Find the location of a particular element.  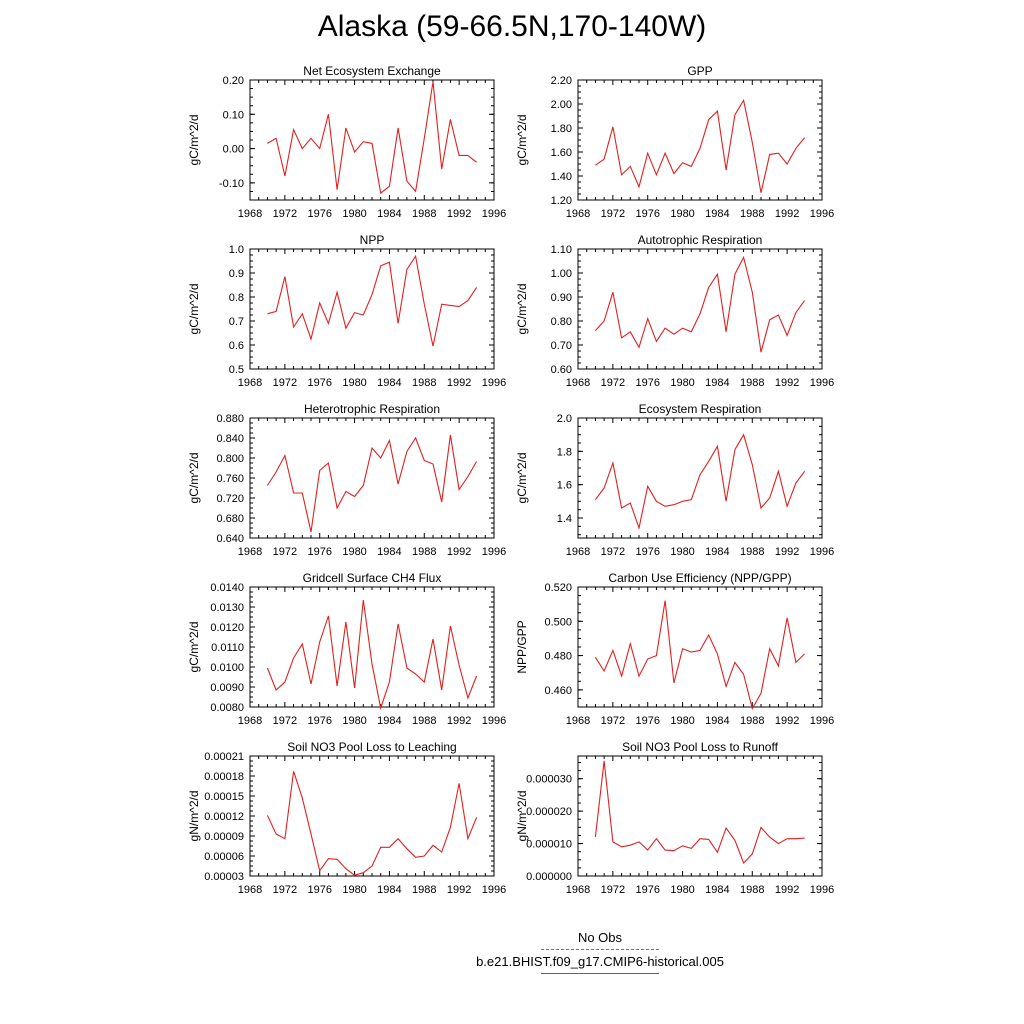

y-tick-label: 0.460 is located at coordinates (558, 691).